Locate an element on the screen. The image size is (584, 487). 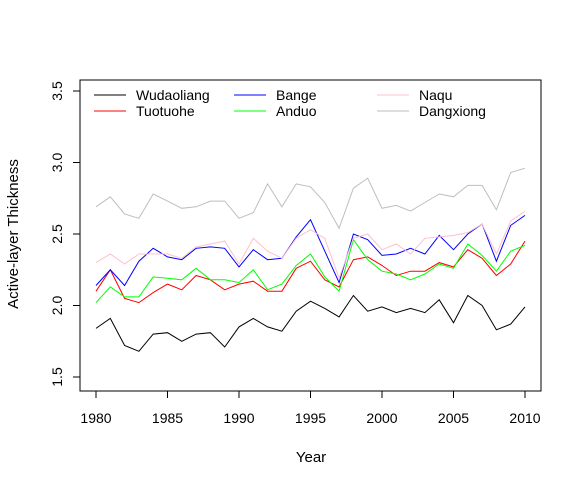
legend-item-bange: Bange is located at coordinates (275, 95).